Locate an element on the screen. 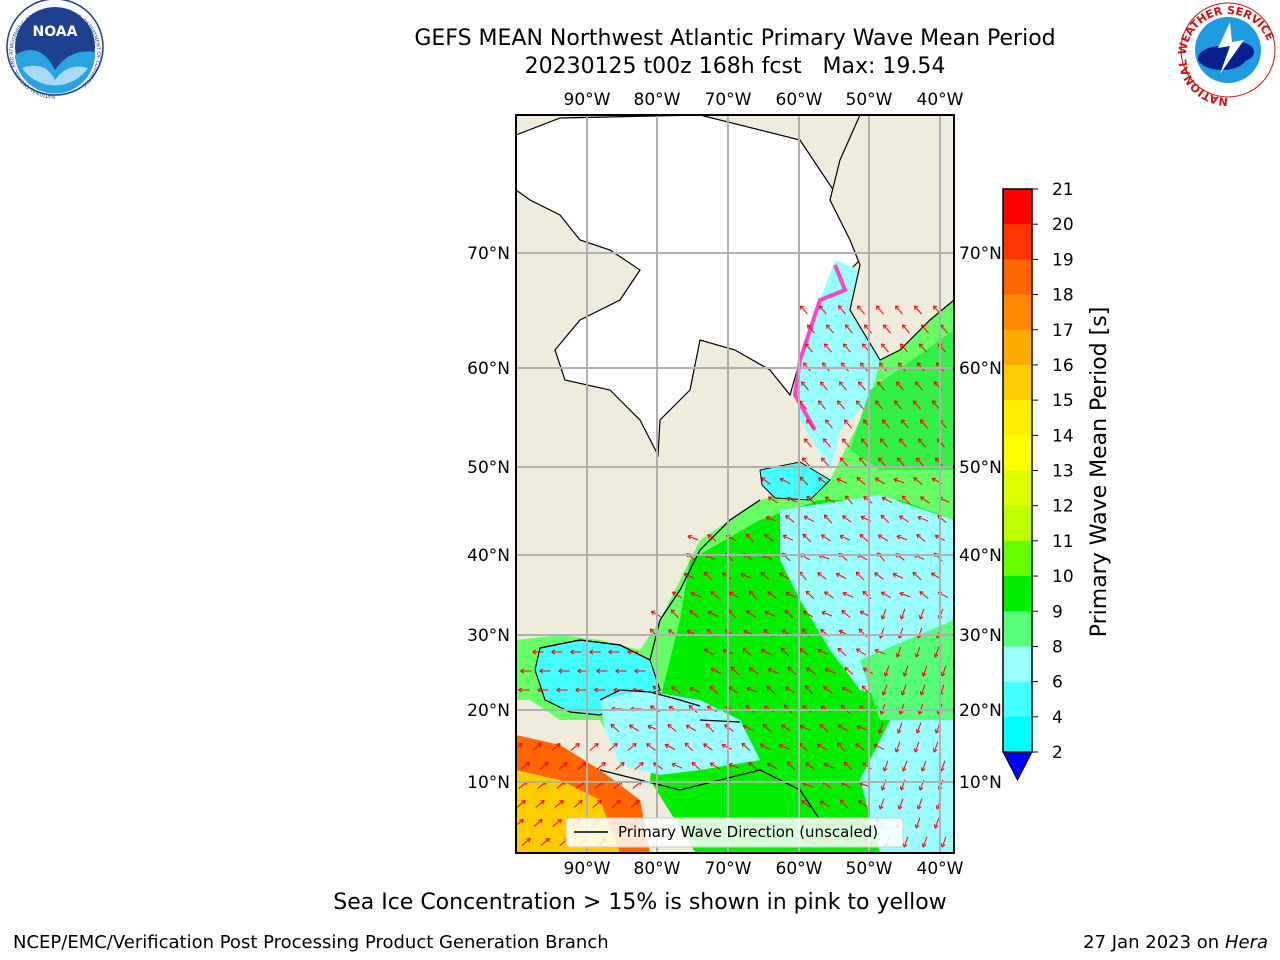 Image resolution: width=1280 pixels, height=960 pixels. lon-label: 40°W is located at coordinates (940, 869).